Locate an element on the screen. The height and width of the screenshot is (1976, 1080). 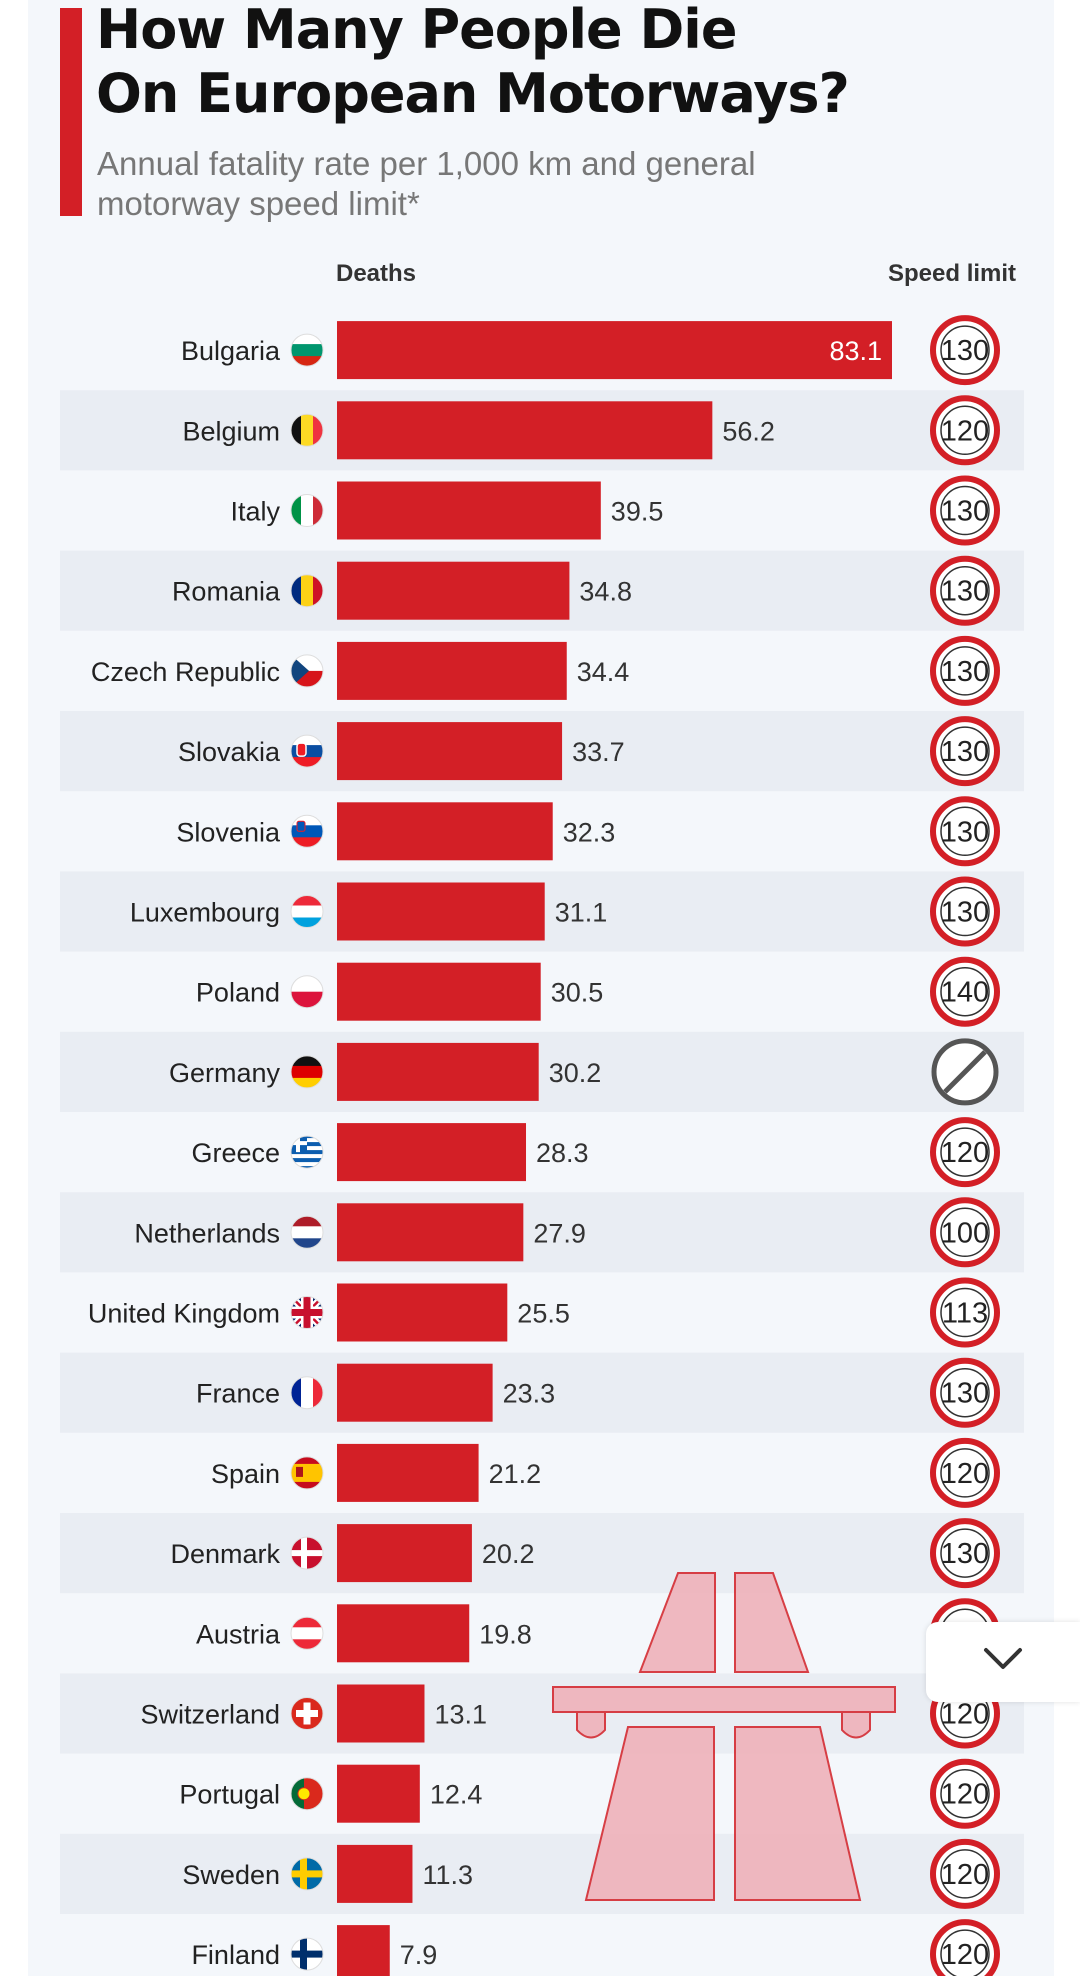
category-label: Denmark is located at coordinates (225, 1554).